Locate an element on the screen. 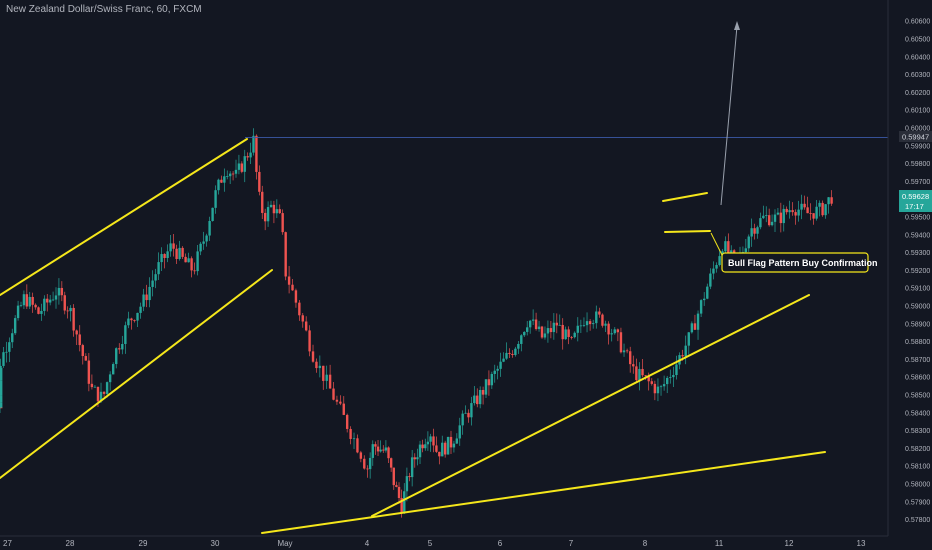  last-price-tag is located at coordinates (915, 201).